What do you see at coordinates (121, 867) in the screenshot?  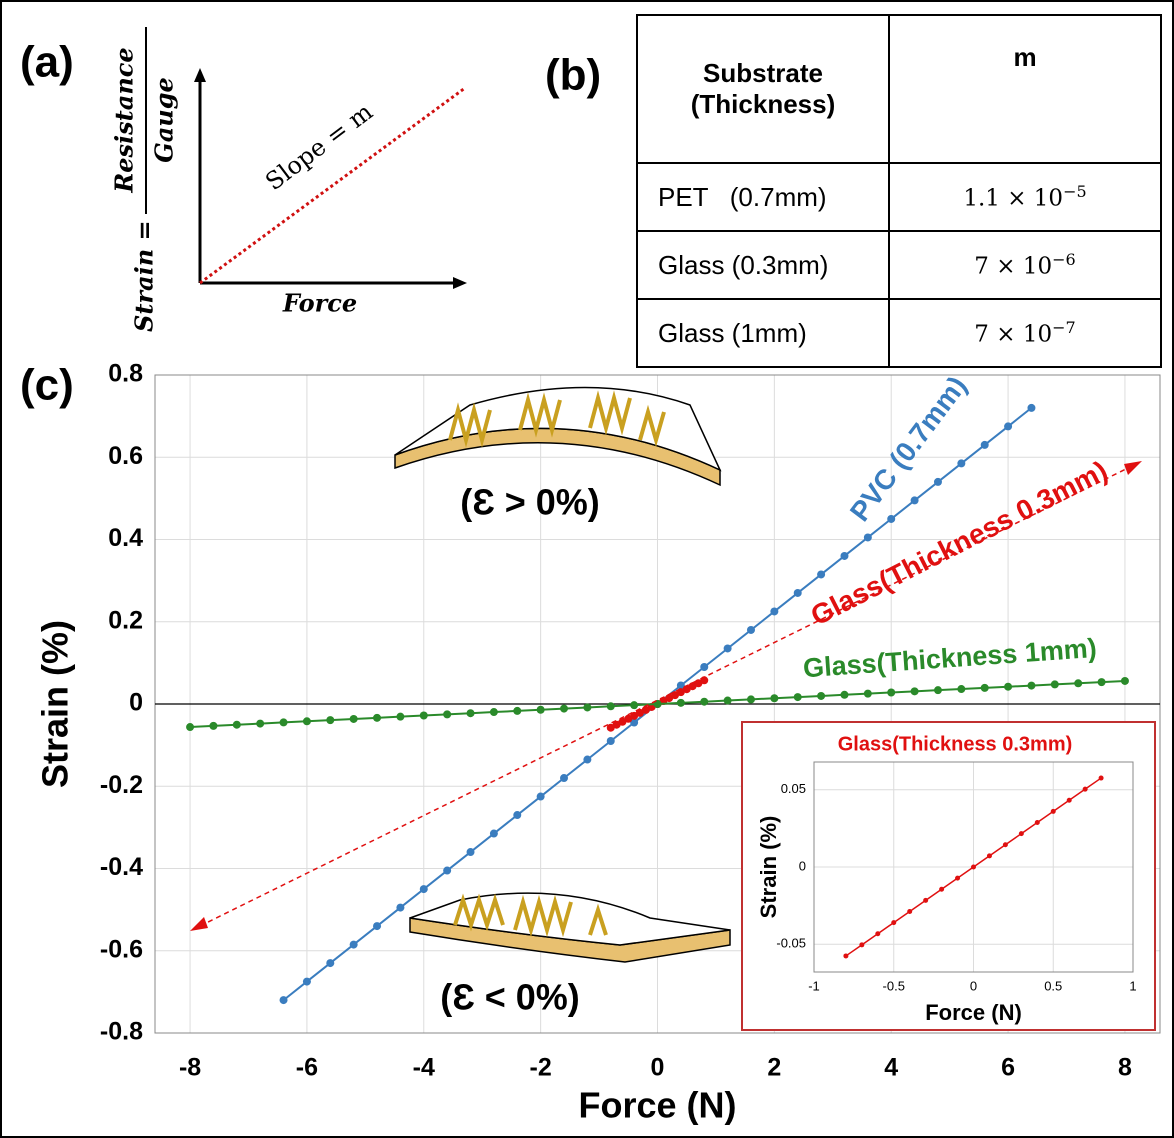 I see `y-tick-label: -0.4` at bounding box center [121, 867].